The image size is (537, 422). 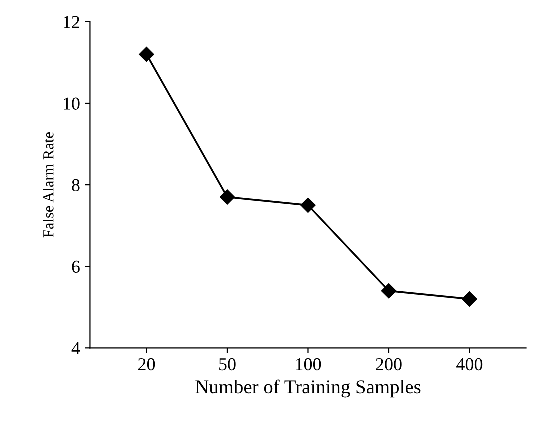 I want to click on y-tick-label: 10, so click(x=72, y=104).